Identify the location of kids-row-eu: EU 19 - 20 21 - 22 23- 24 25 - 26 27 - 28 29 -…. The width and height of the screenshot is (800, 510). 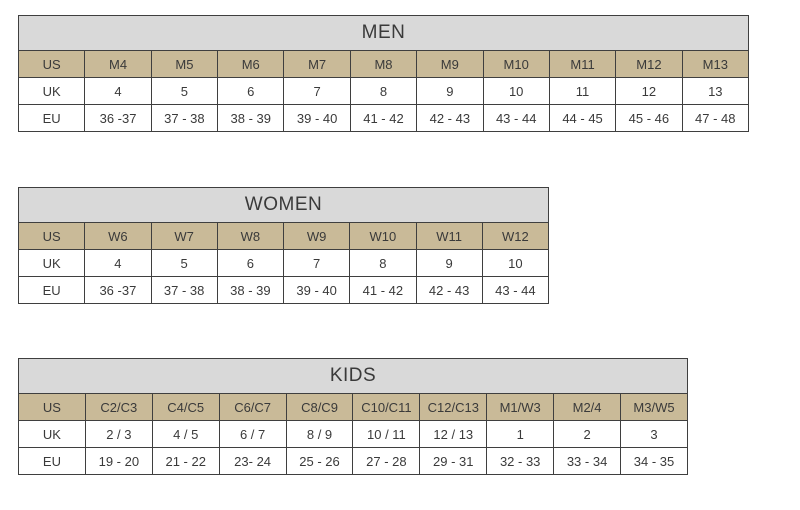
(353, 461).